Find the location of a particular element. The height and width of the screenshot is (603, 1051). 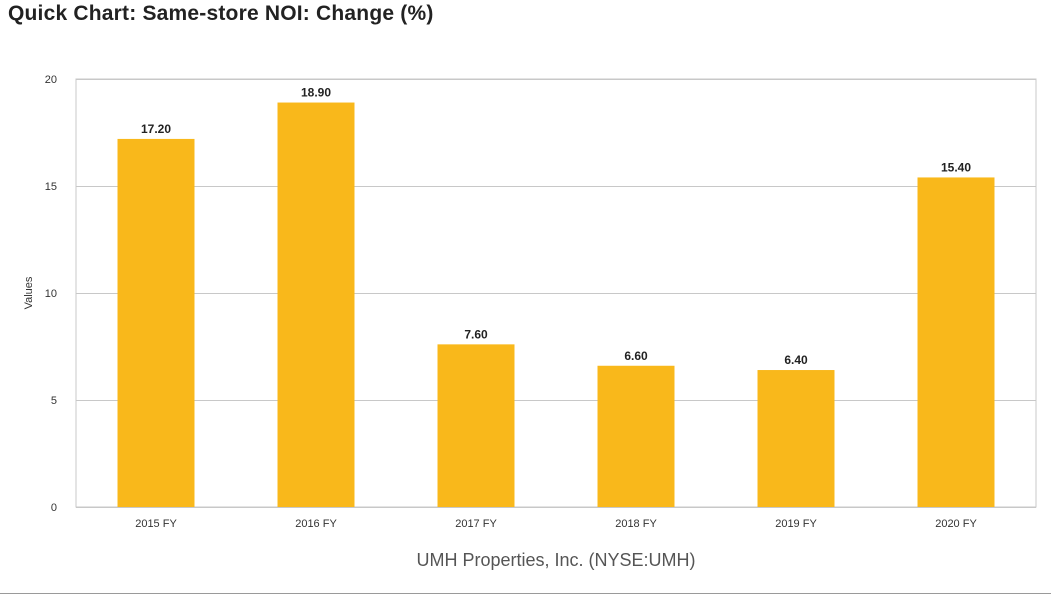

bottom-divider is located at coordinates (525, 593).